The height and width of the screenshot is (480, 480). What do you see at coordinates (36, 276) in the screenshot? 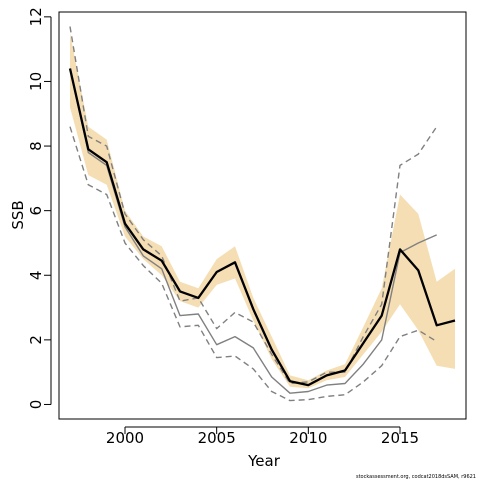
I see `y-tick-label: 4` at bounding box center [36, 276].